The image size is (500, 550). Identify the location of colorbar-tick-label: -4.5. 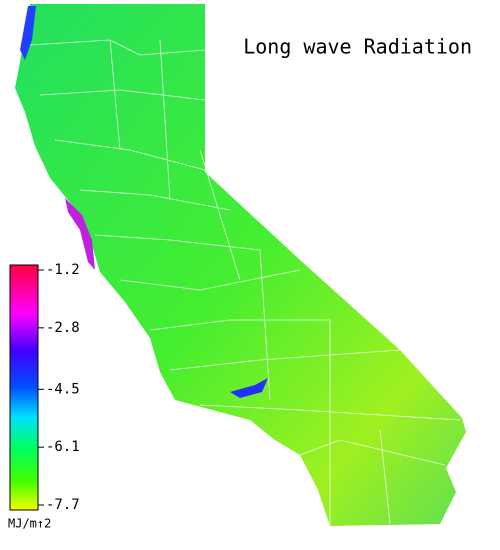
(63, 389).